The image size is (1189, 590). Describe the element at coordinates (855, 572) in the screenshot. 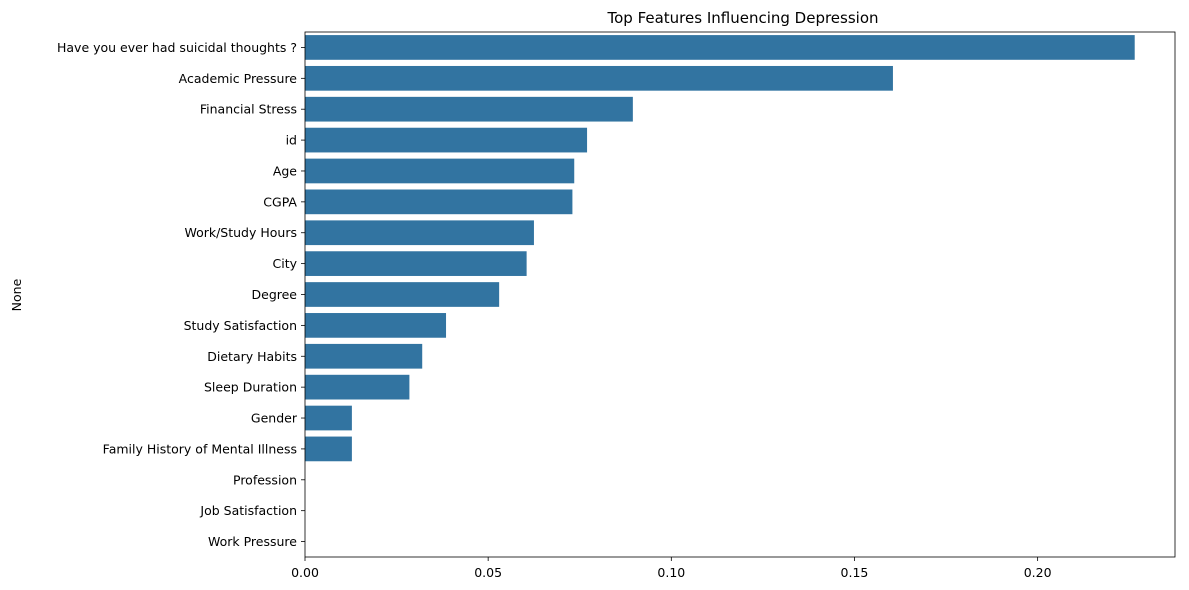

I see `x-tick-label: 0.15` at that location.